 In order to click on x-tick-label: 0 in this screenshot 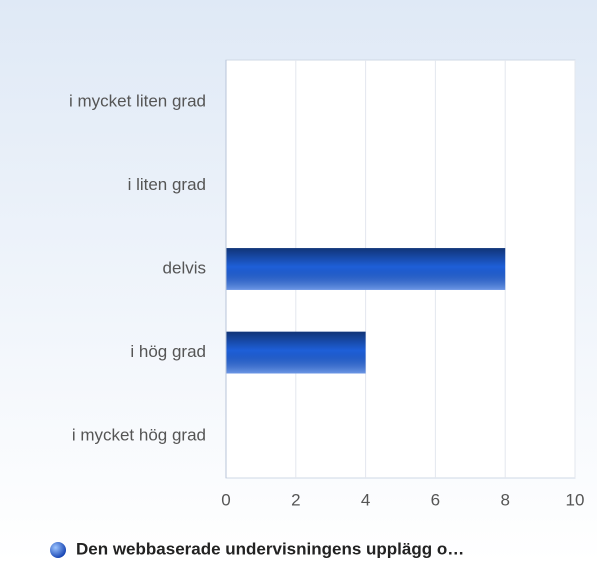, I will do `click(225, 499)`.